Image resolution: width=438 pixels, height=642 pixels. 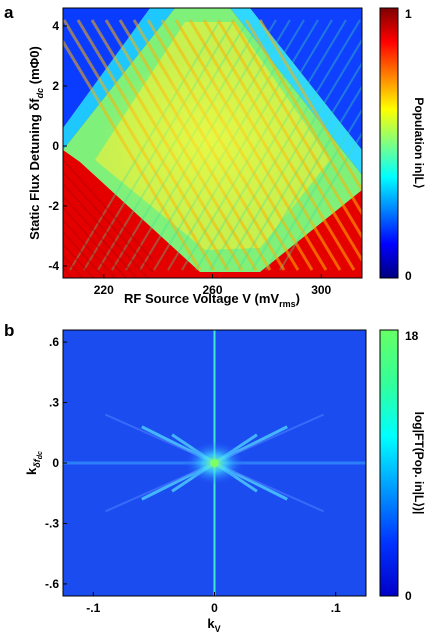 I want to click on chart-b-x-tick-label: -.1, so click(x=93, y=608).